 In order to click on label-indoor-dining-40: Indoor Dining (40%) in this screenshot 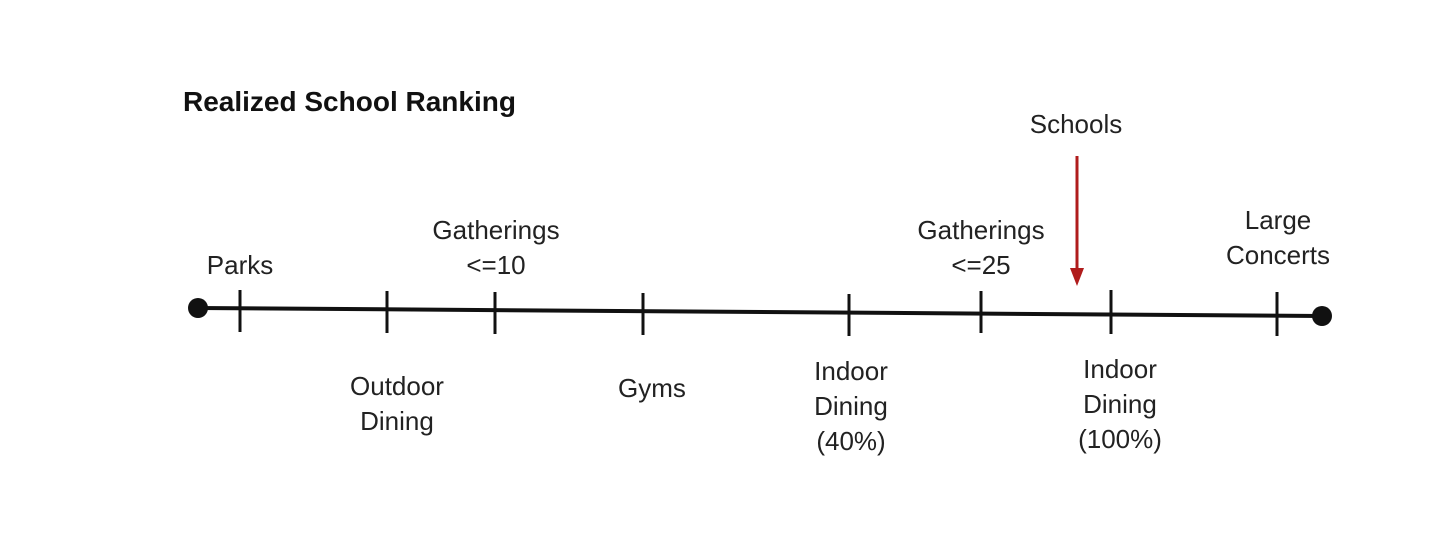, I will do `click(851, 406)`.